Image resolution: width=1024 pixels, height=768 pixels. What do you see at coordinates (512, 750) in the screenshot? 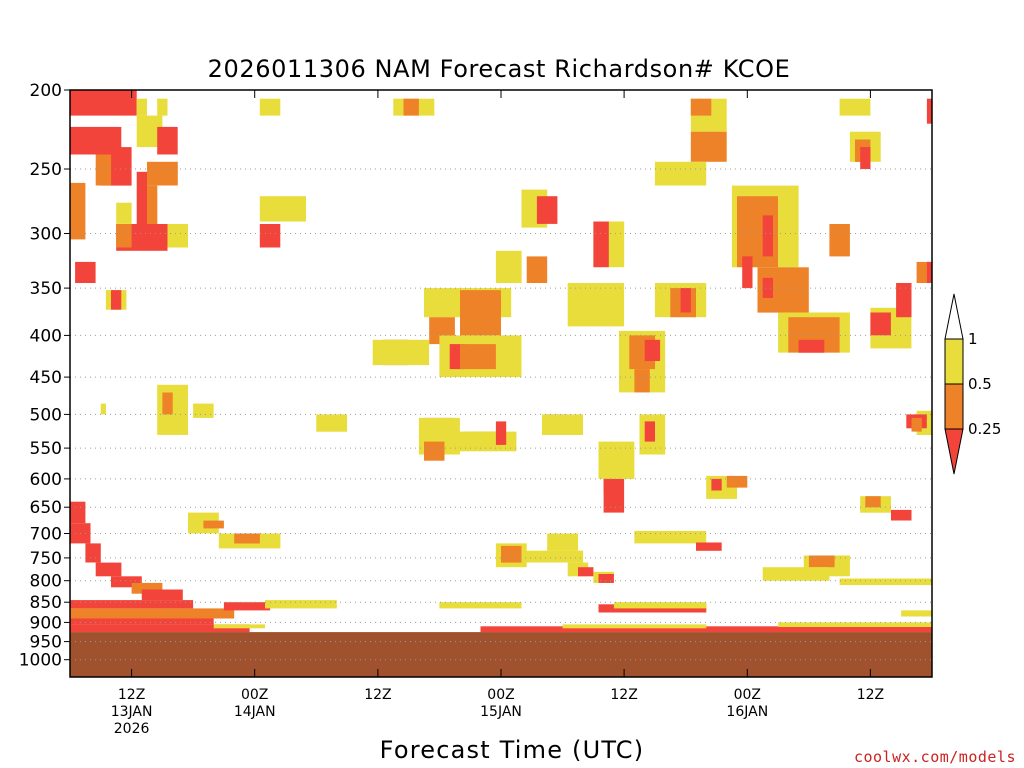
I see `x-axis-title: Forecast Time (UTC)` at bounding box center [512, 750].